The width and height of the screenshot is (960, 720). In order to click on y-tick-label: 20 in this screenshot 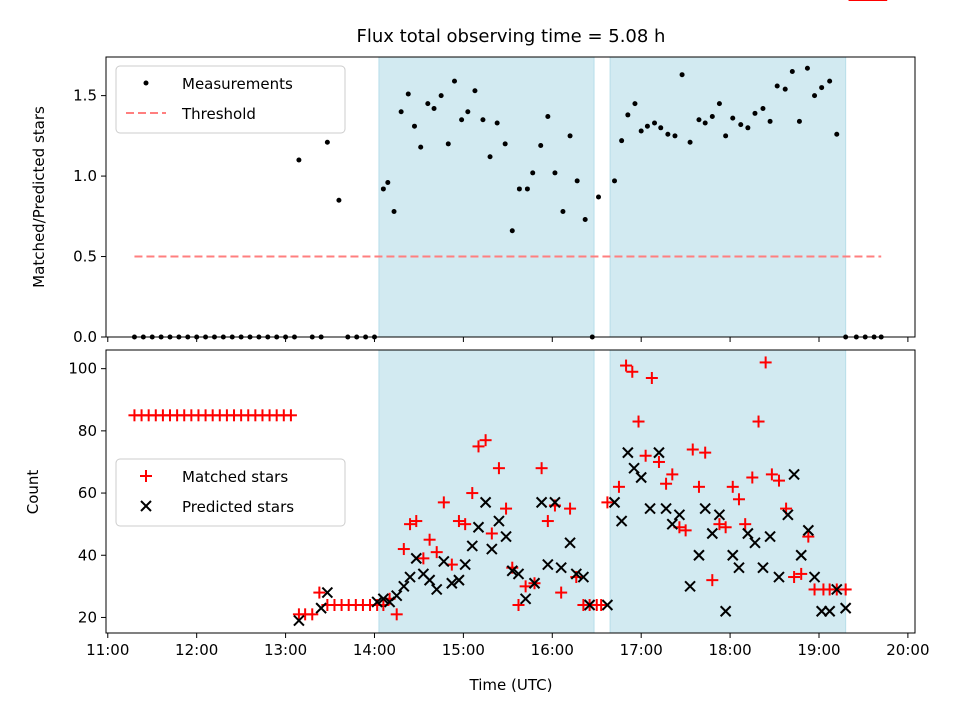, I will do `click(87, 617)`.